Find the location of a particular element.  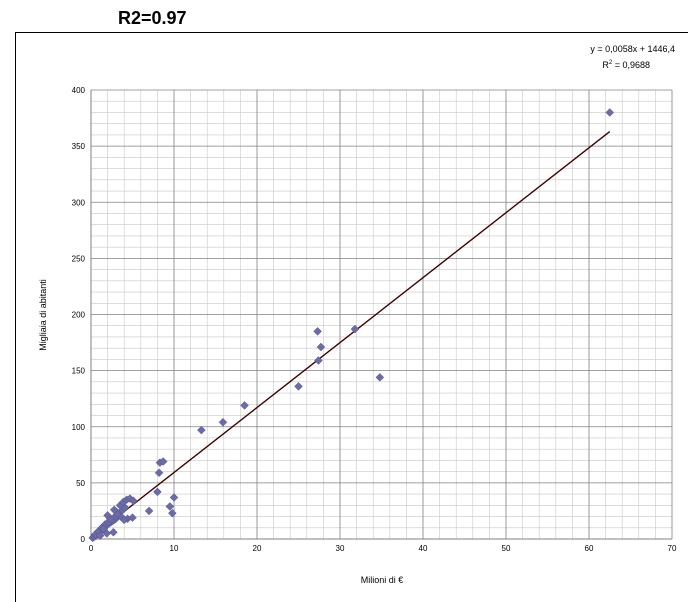

chart-heading: R2=0.97 is located at coordinates (152, 18).